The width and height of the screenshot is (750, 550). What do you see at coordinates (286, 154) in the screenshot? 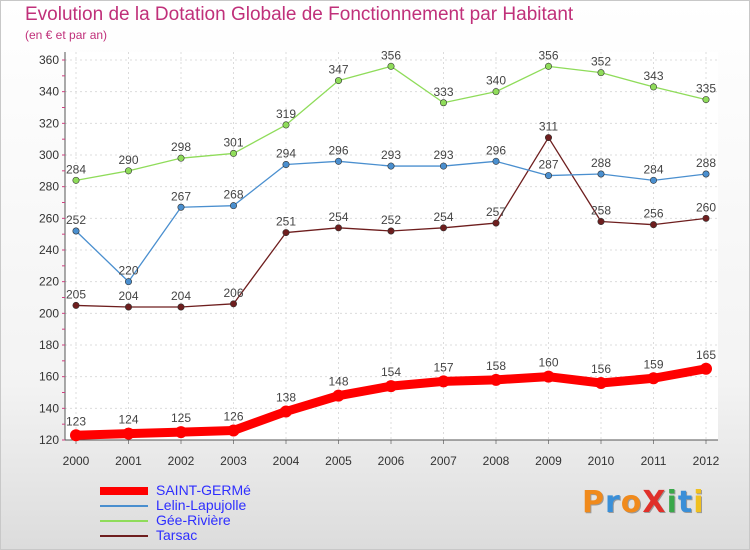
I see `data-label: 294` at bounding box center [286, 154].